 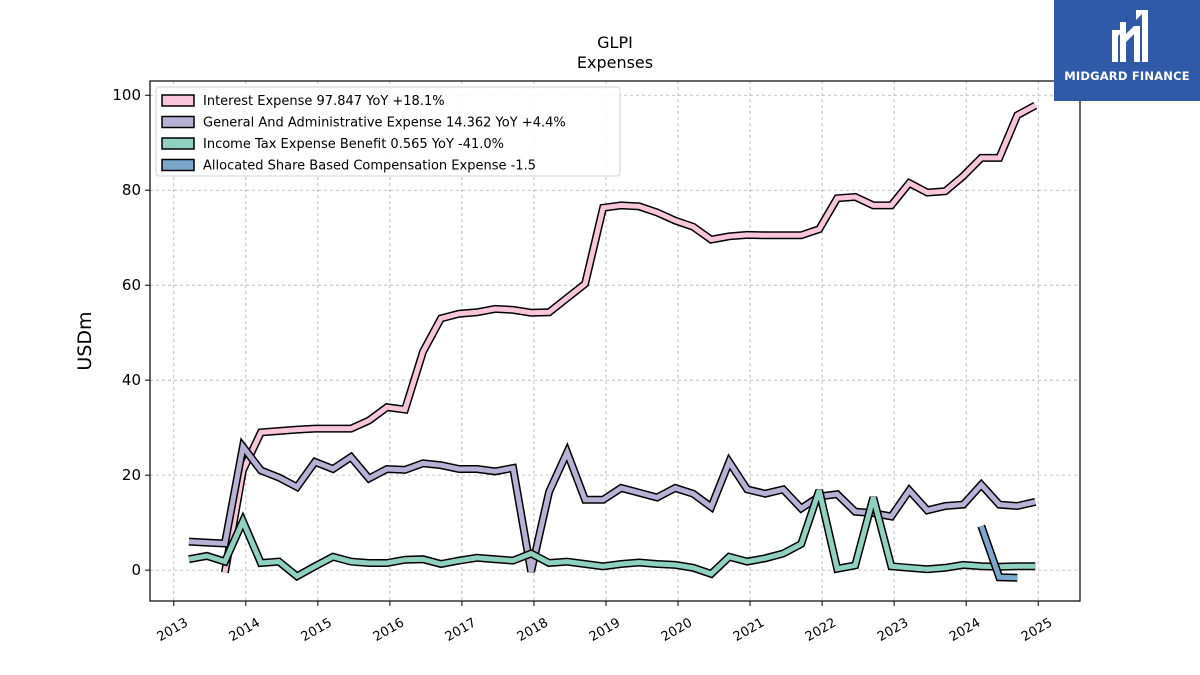 I want to click on x-tick-label: 2021, so click(x=749, y=630).